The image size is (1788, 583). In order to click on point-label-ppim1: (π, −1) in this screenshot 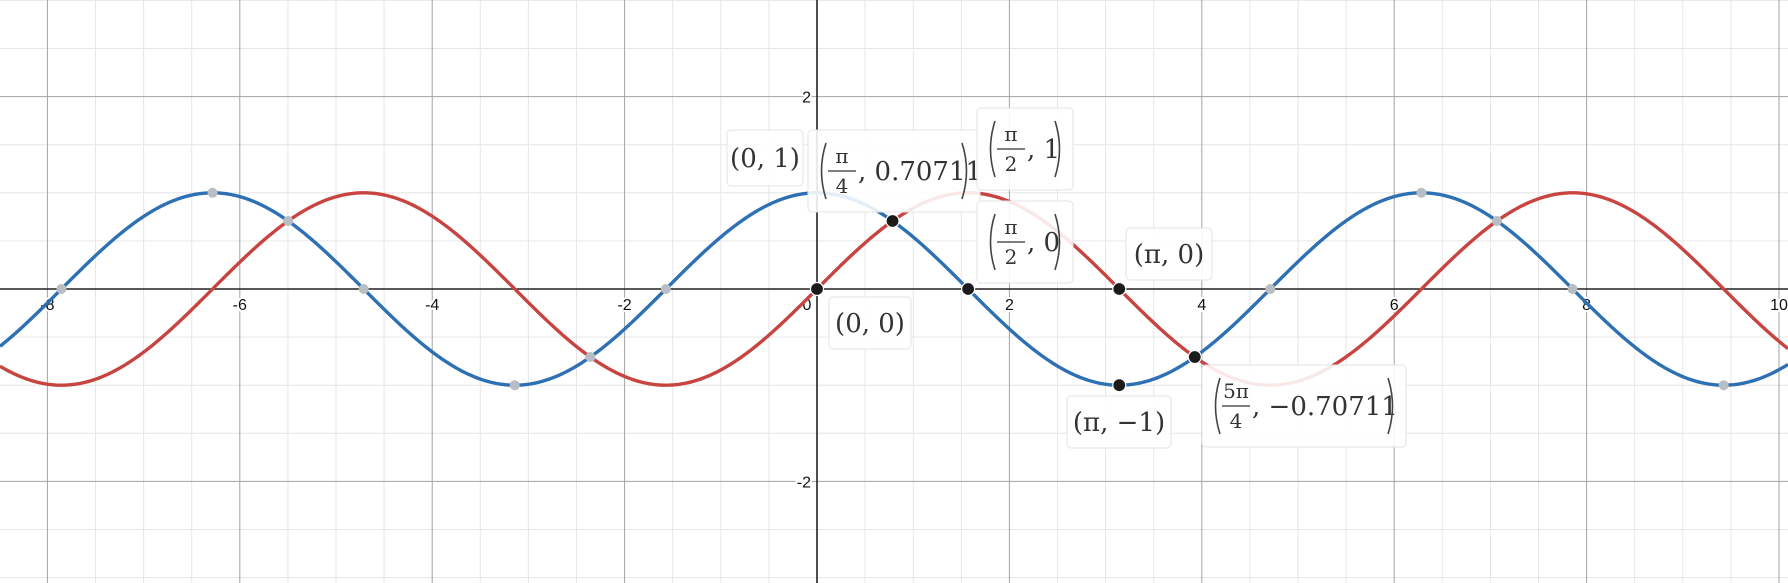, I will do `click(1119, 422)`.